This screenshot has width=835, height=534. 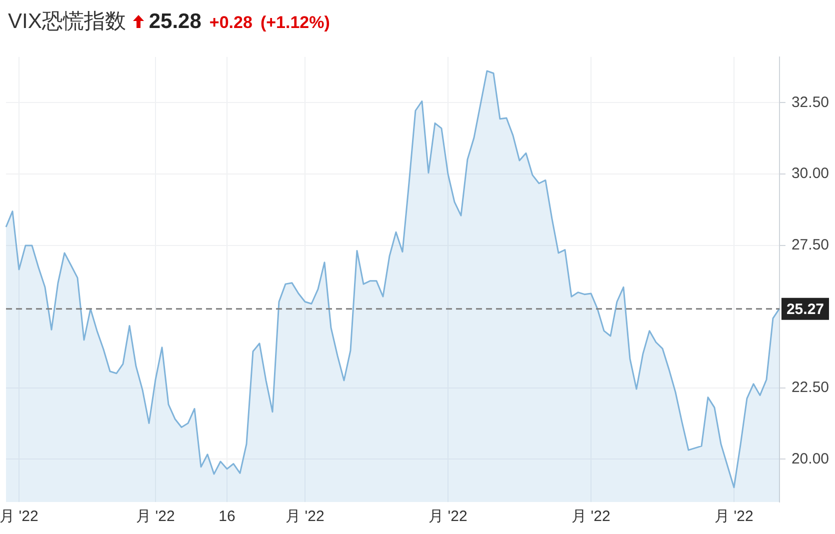 I want to click on y-tick-label: 32.50, so click(x=810, y=102).